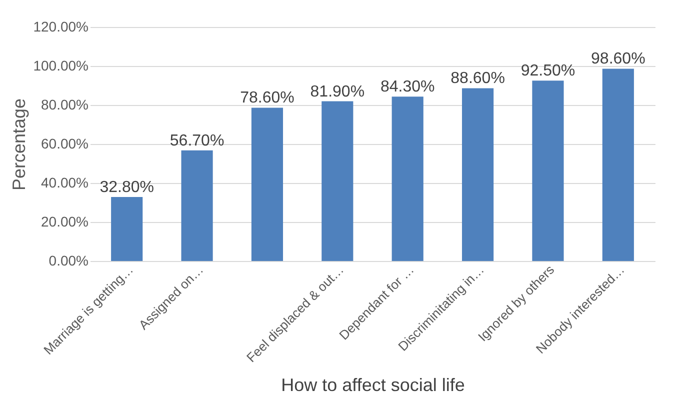 This screenshot has height=410, width=675. What do you see at coordinates (64, 182) in the screenshot?
I see `y-tick-label: 40.00%` at bounding box center [64, 182].